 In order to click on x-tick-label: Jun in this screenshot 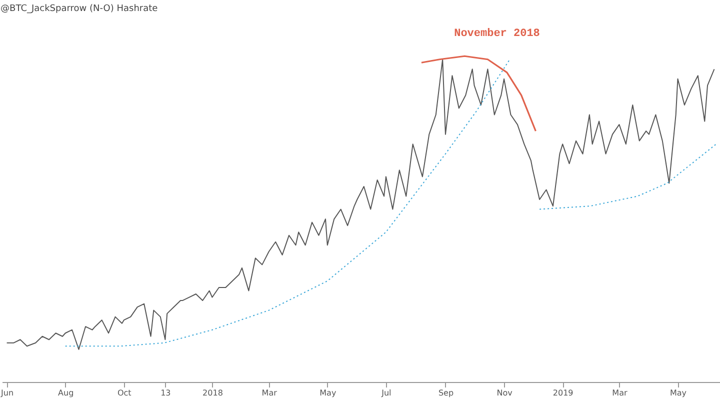, I will do `click(7, 393)`.